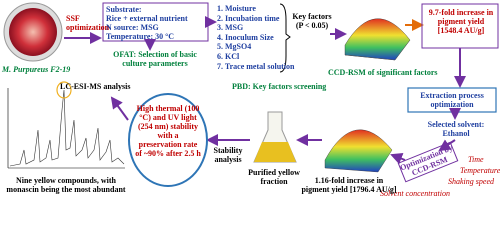 The height and width of the screenshot is (240, 500). I want to click on flask, so click(275, 137).